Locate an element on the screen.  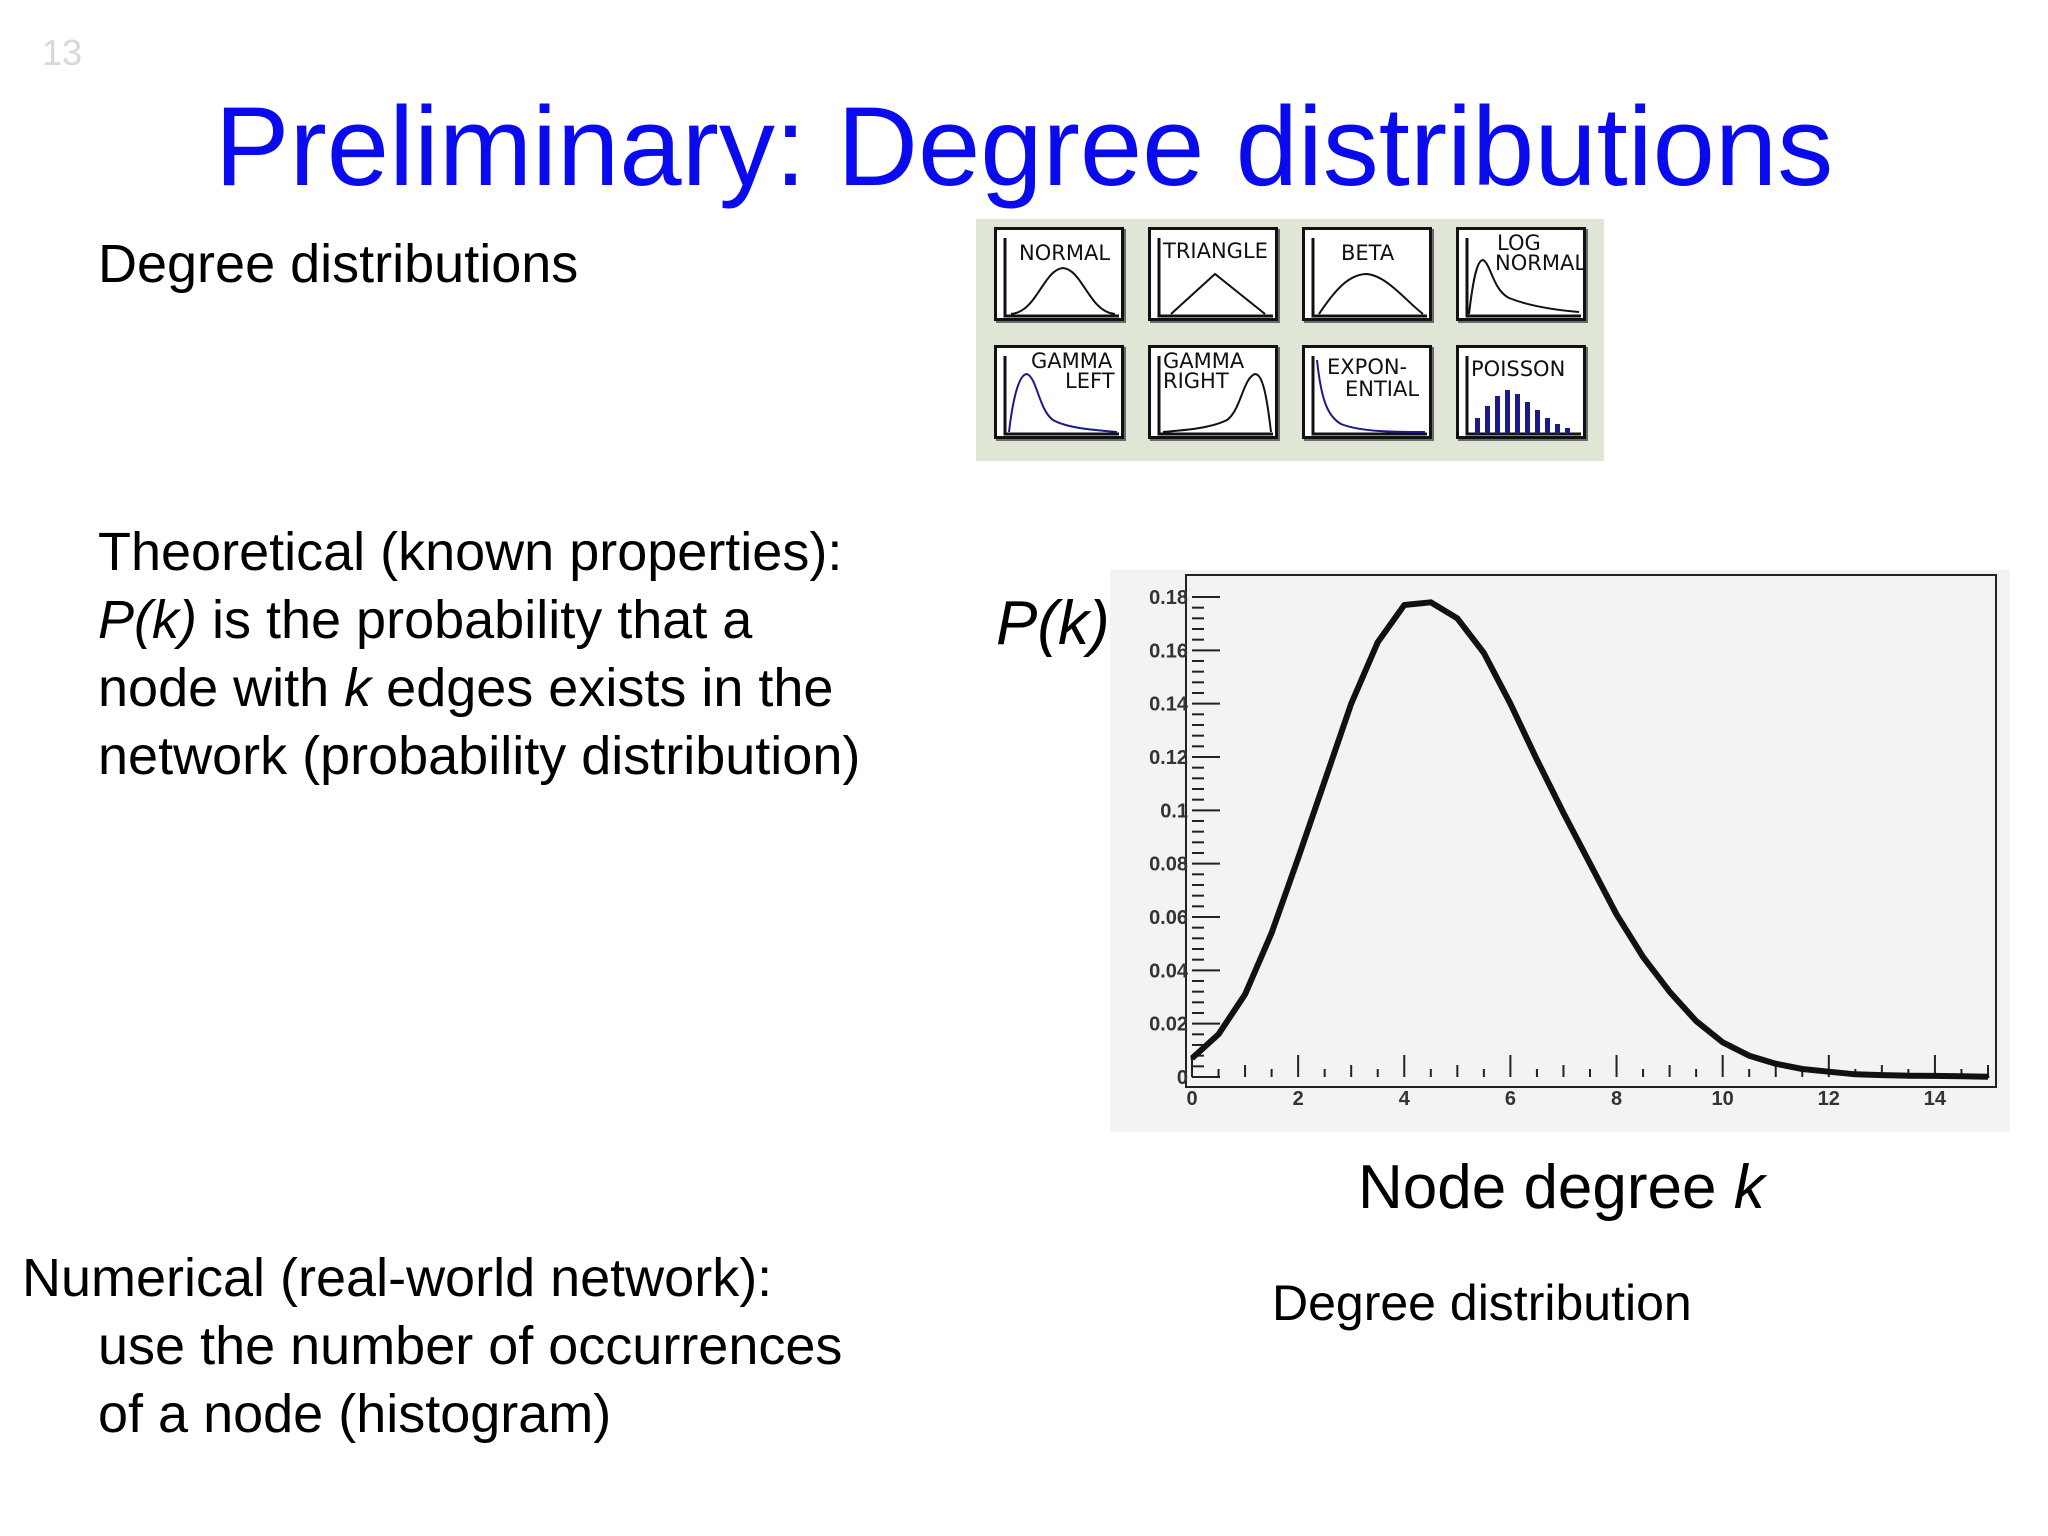
tile-gamma-right: GAMMA RIGHT is located at coordinates (1213, 392).